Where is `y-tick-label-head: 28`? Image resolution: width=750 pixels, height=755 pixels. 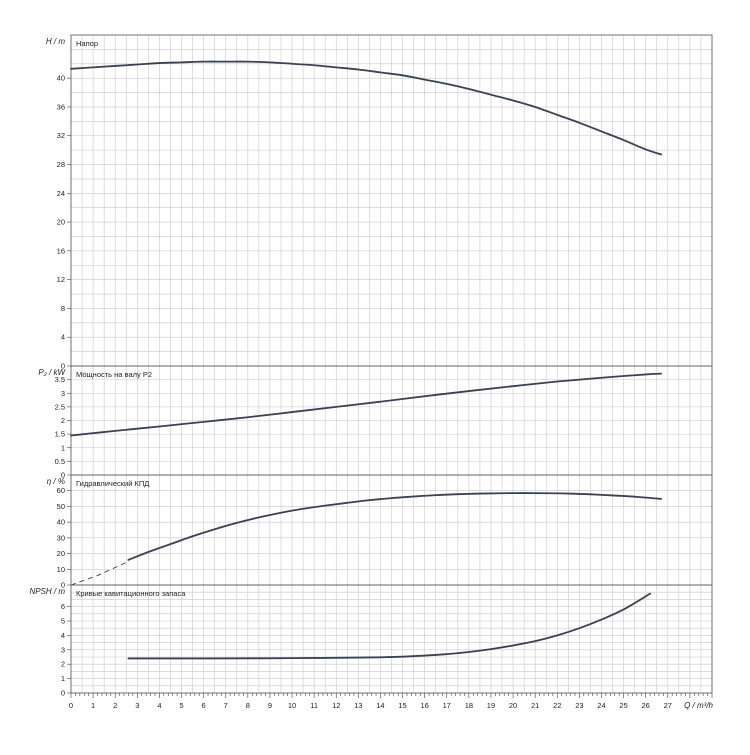
y-tick-label-head: 28 is located at coordinates (61, 164).